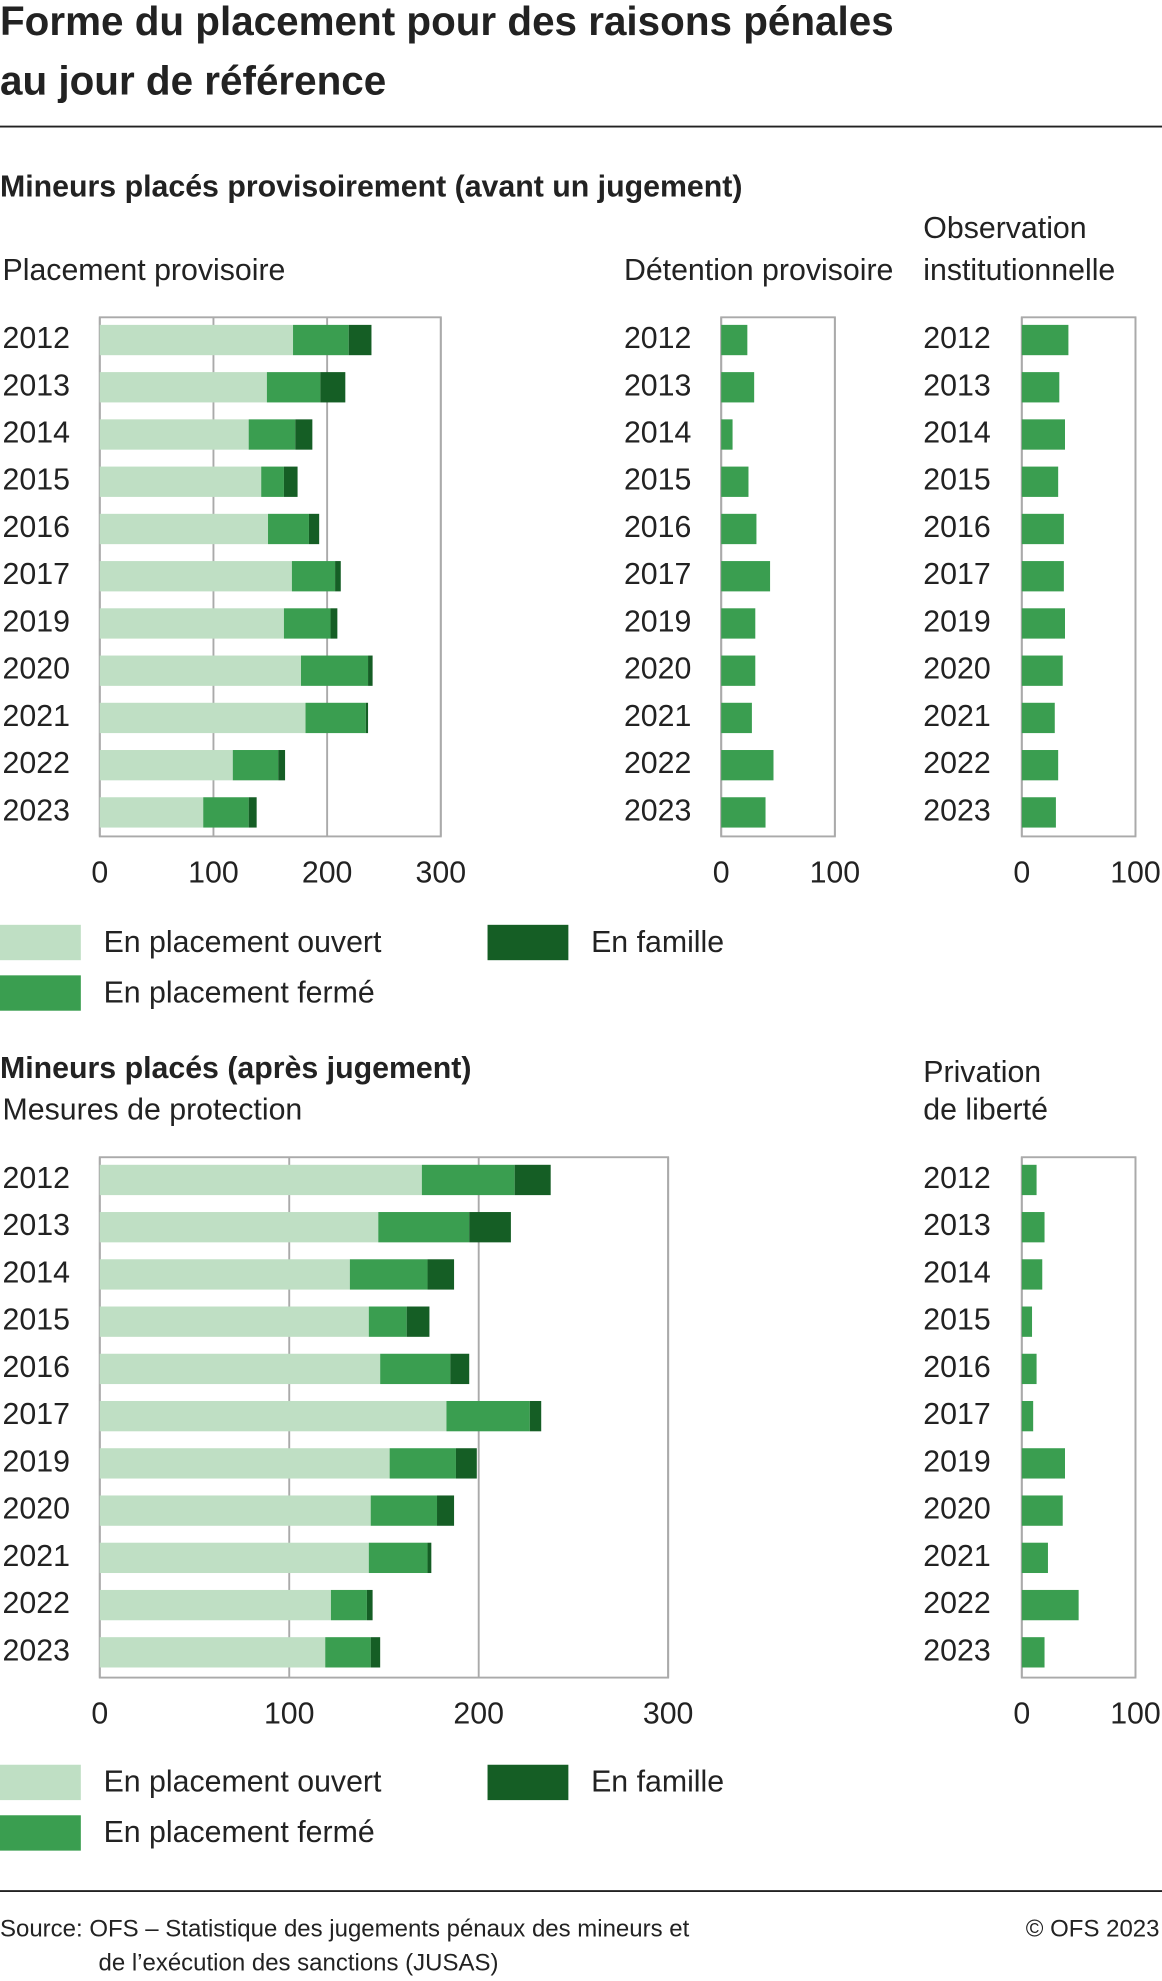 This screenshot has width=1162, height=1981. Describe the element at coordinates (441, 872) in the screenshot. I see `x-tick-label: 300` at that location.